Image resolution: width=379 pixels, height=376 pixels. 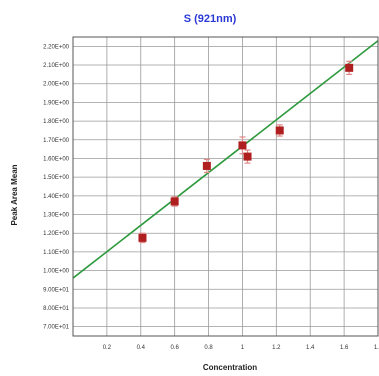 I want to click on x-tick-label: 1.8, so click(x=376, y=348).